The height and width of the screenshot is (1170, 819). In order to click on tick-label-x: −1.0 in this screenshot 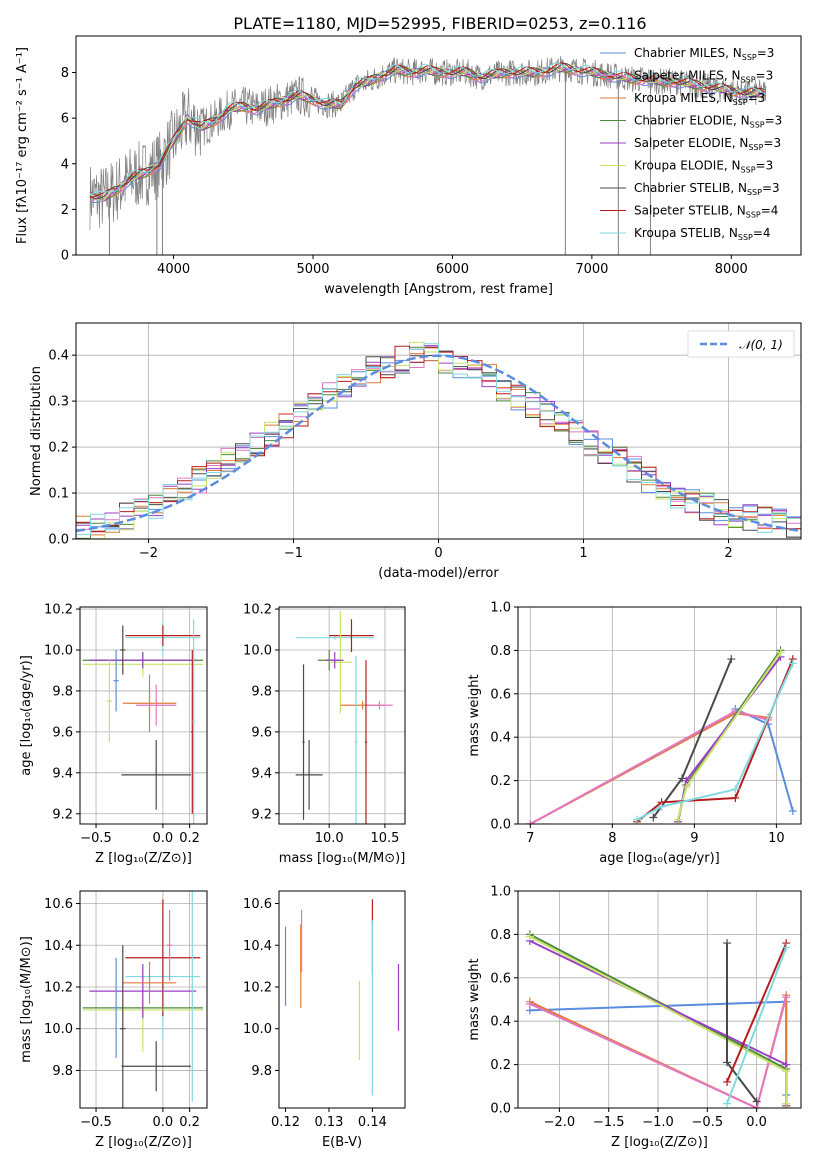, I will do `click(658, 1122)`.